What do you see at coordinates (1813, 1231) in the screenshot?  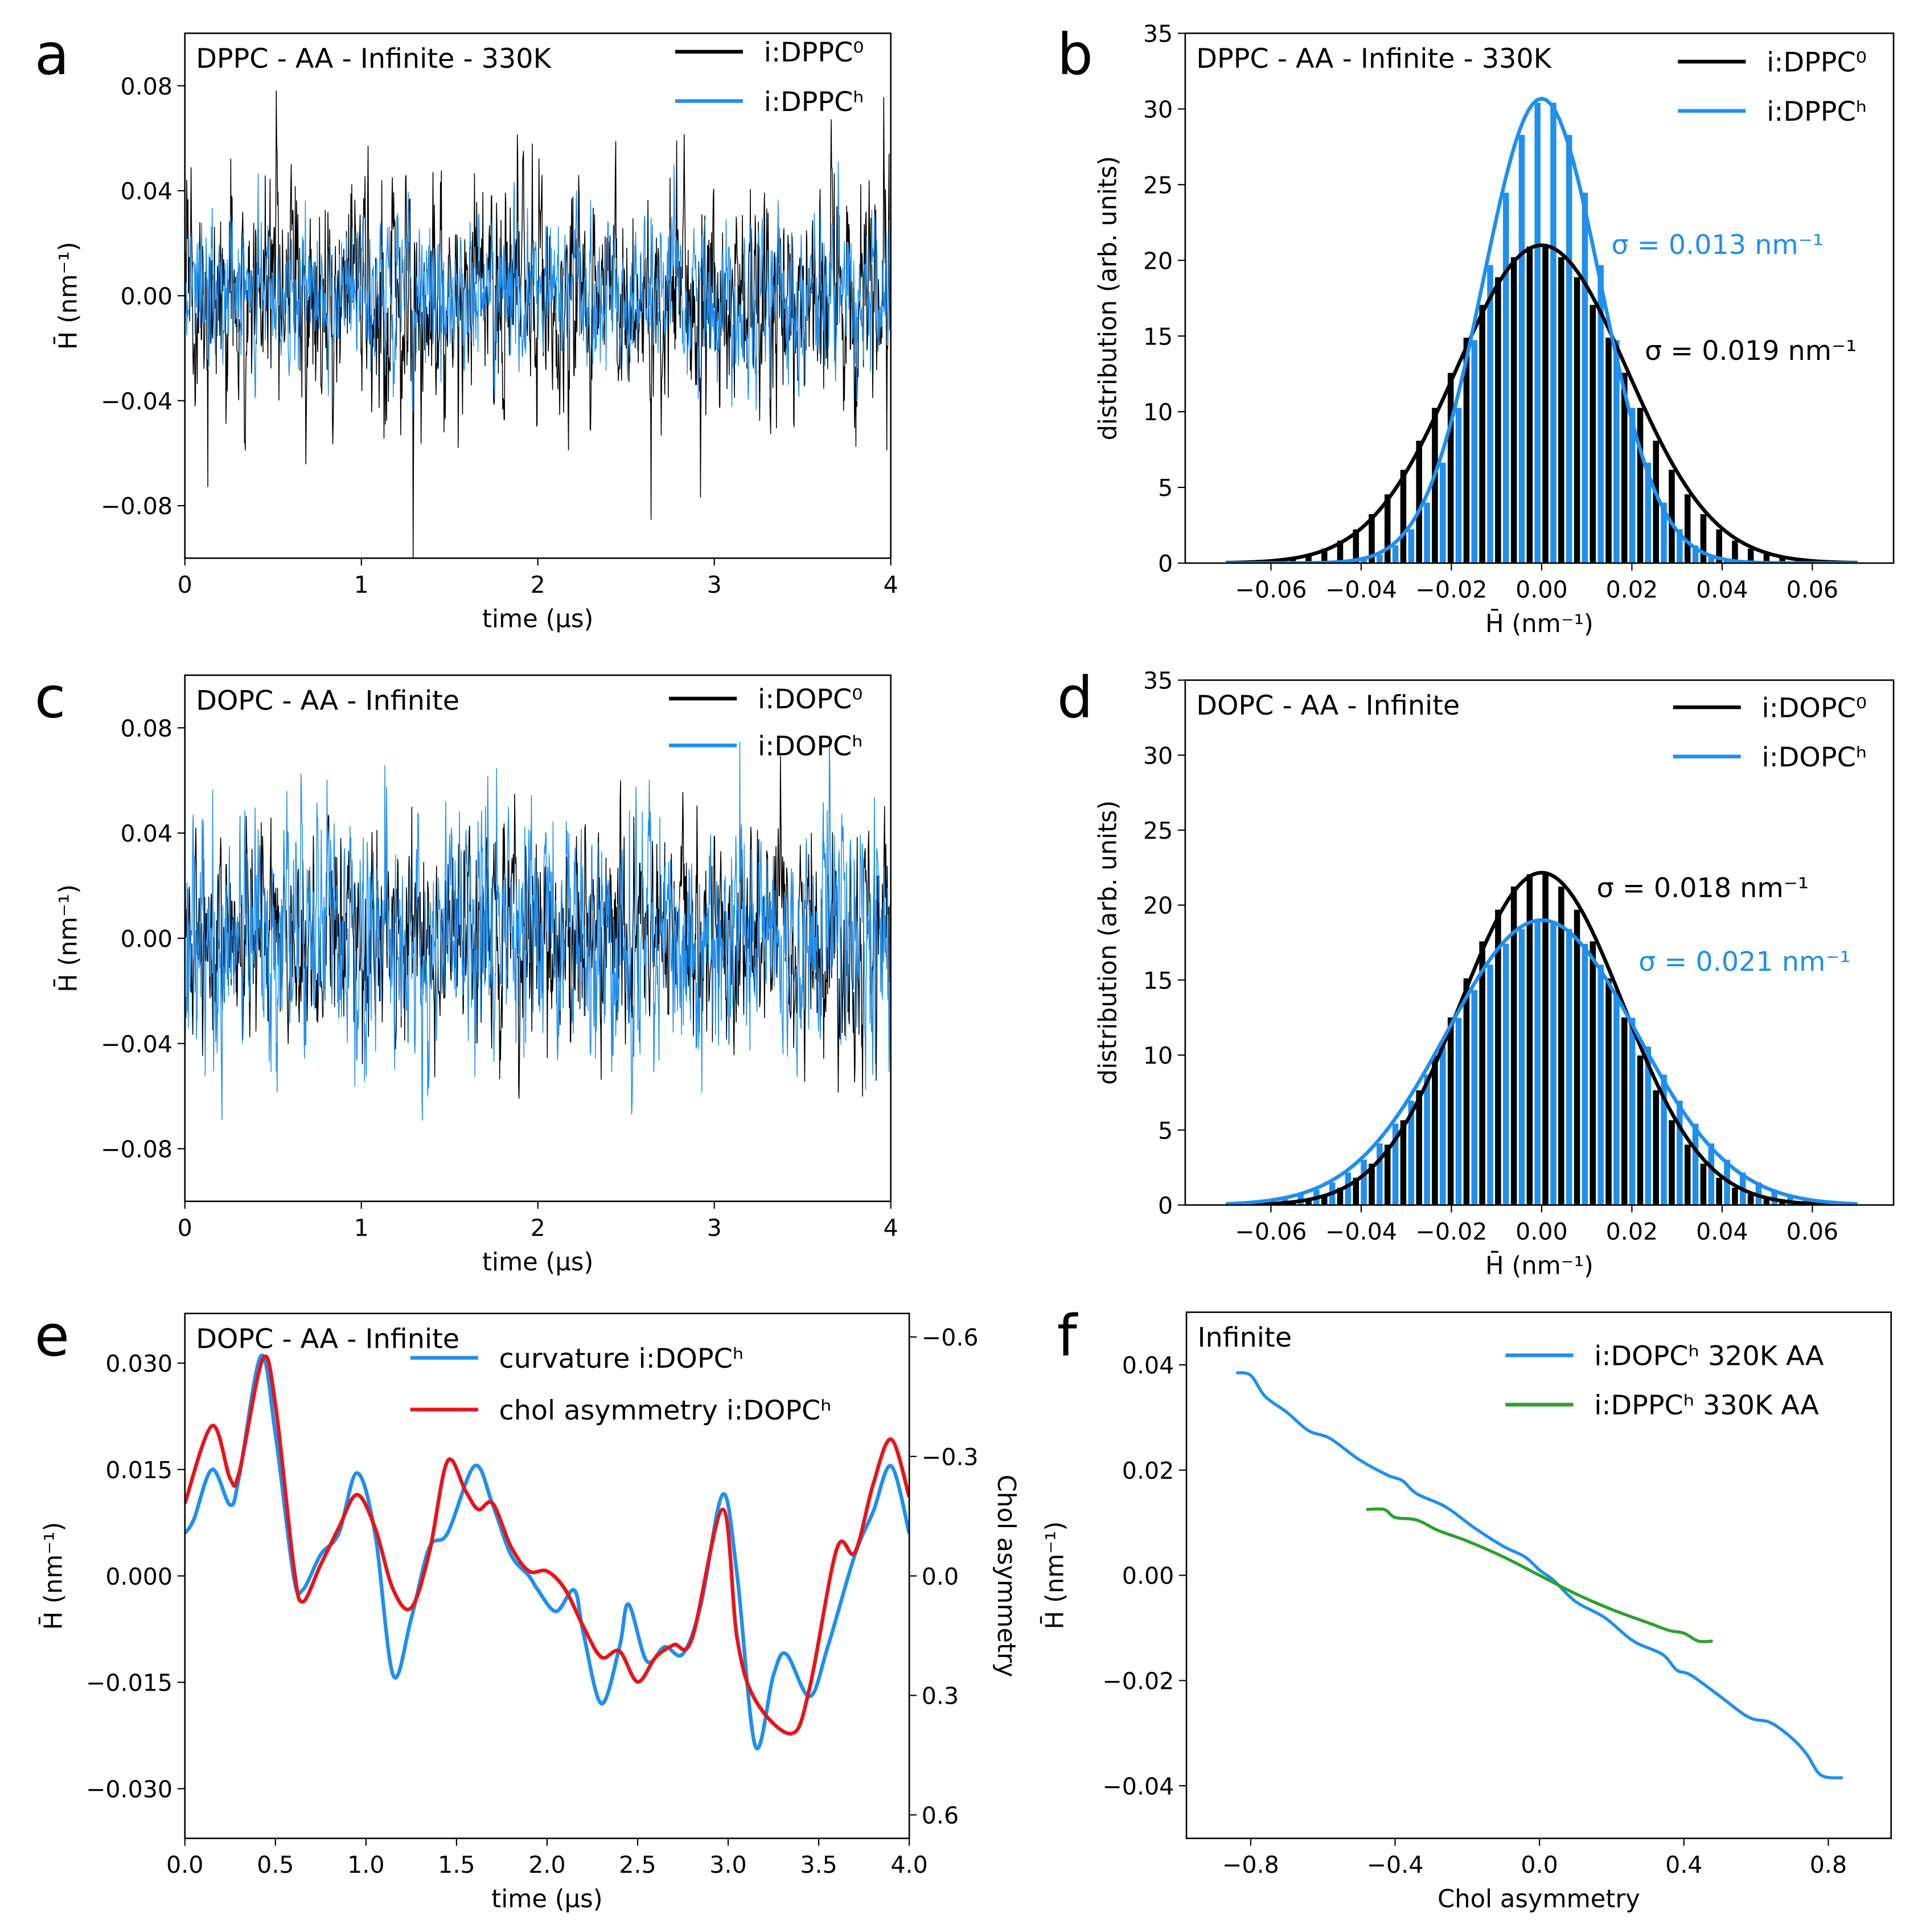 I see `x-tick-label: 0.06` at bounding box center [1813, 1231].